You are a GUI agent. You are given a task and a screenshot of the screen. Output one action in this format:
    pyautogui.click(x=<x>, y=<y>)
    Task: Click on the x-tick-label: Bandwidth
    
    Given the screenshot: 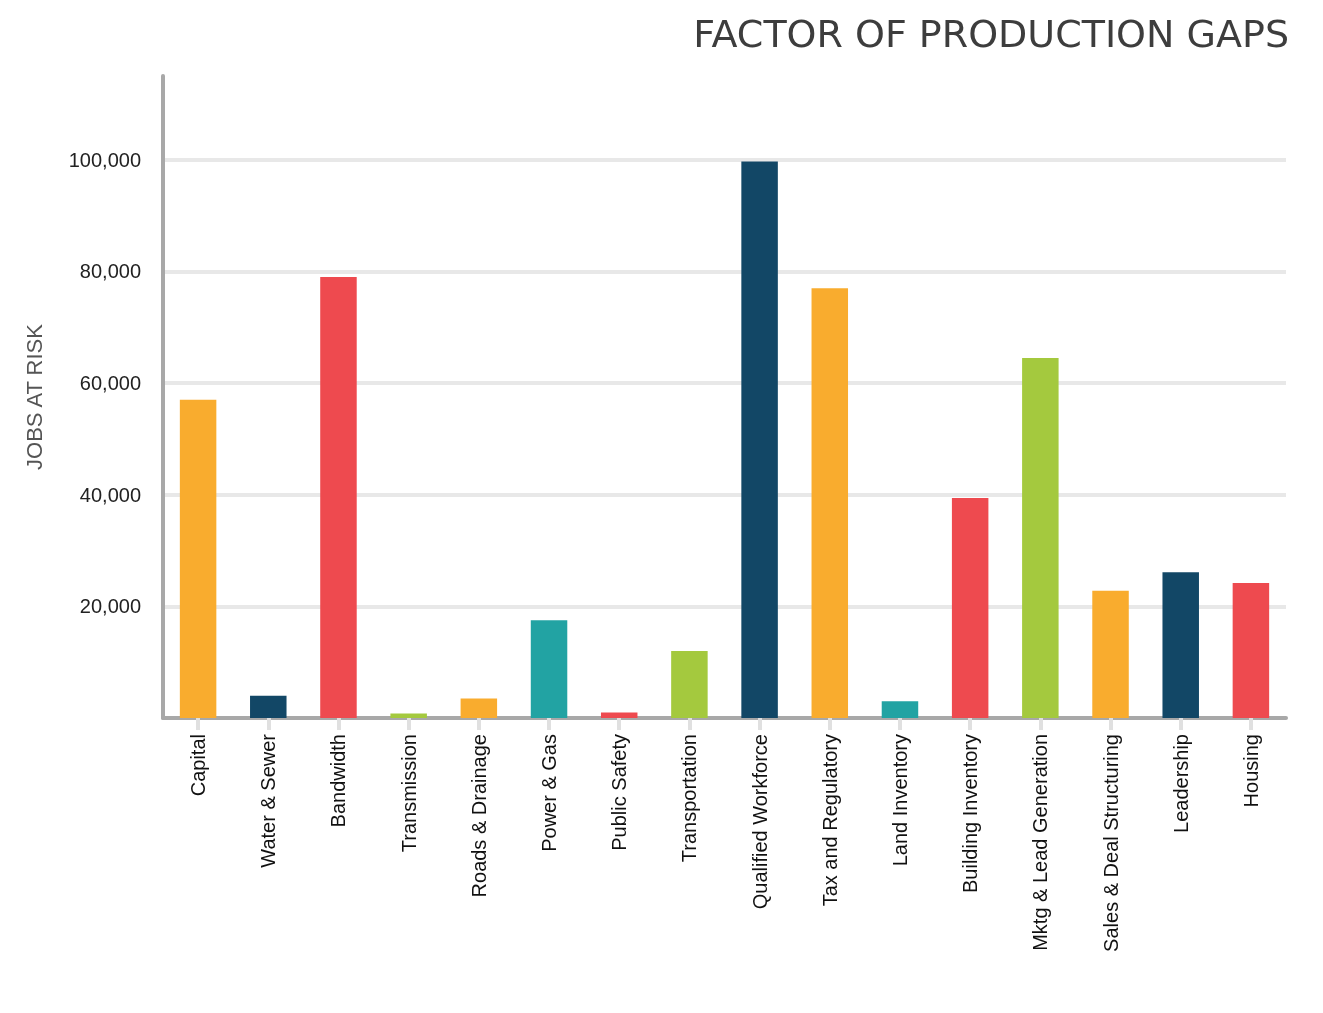 What is the action you would take?
    pyautogui.click(x=338, y=781)
    